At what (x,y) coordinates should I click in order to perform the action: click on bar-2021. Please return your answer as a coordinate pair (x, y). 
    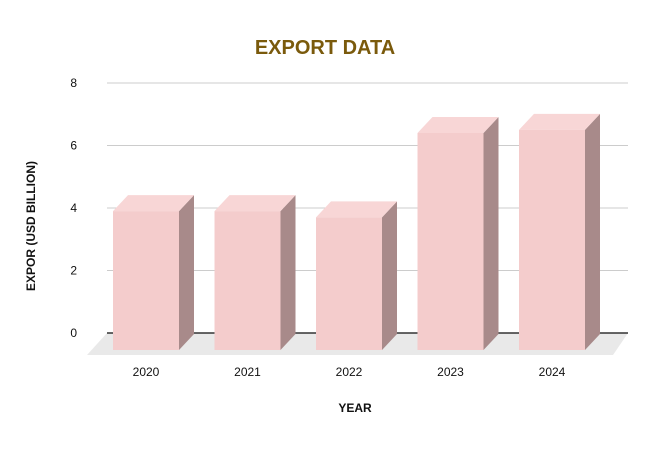
    Looking at the image, I should click on (255, 272).